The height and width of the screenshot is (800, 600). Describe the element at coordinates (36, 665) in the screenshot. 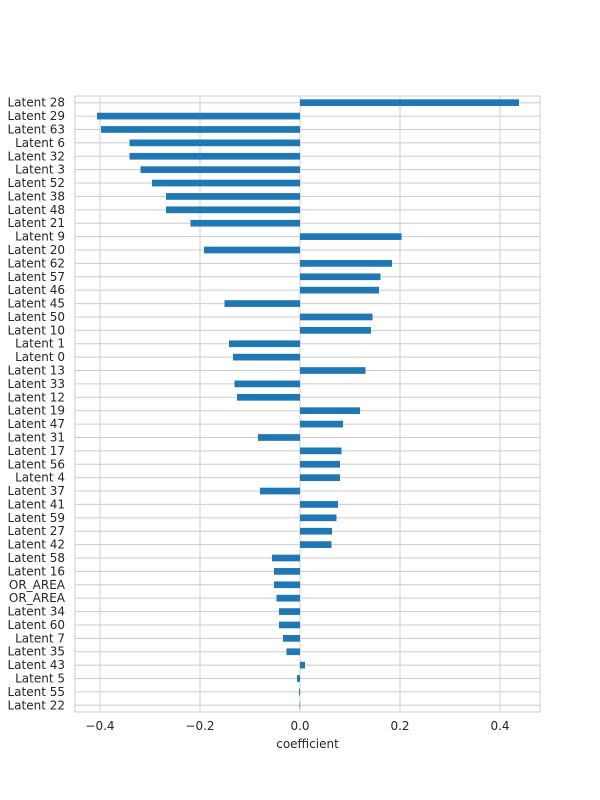

I see `y-tick-label: Latent 43` at that location.